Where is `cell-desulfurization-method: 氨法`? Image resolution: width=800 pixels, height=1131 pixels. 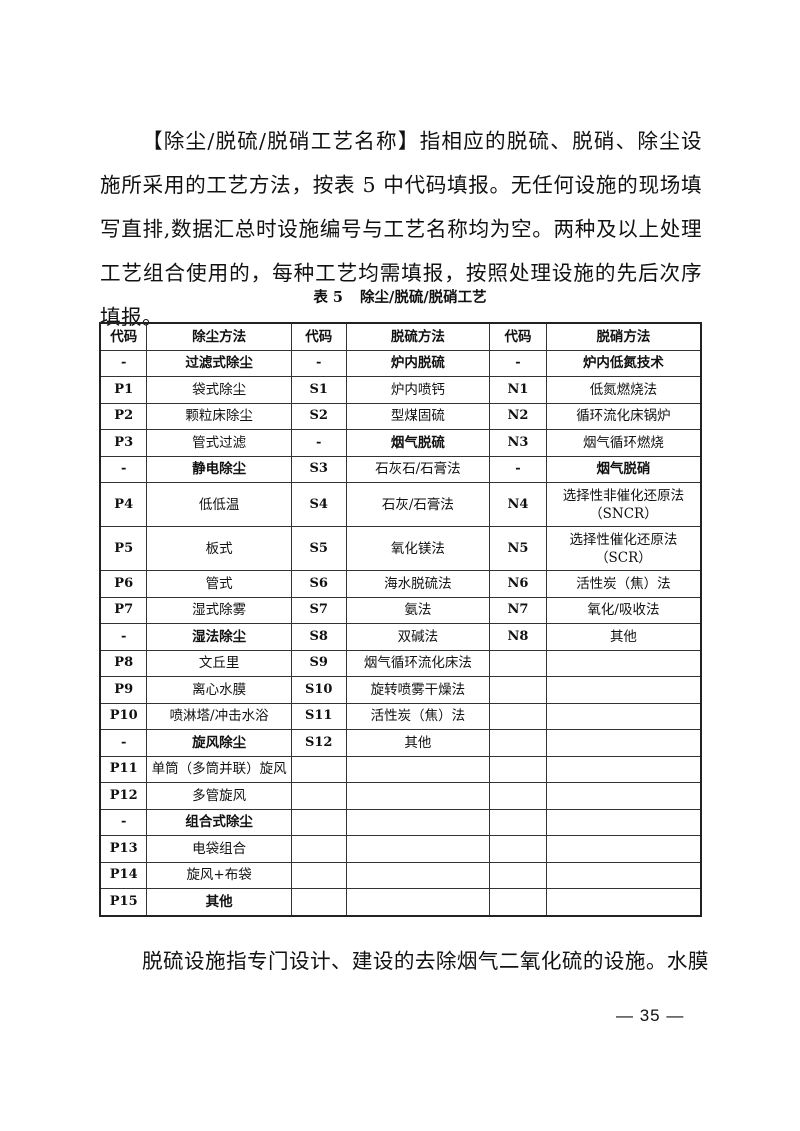
cell-desulfurization-method: 氨法 is located at coordinates (418, 610).